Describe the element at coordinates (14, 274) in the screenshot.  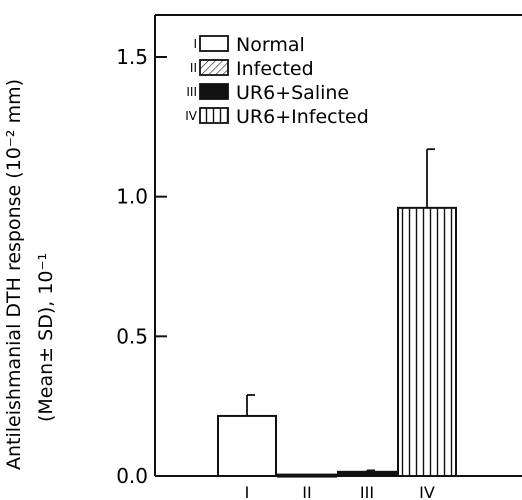
I see `y-axis-label: Antileishmanial DTH response (10⁻² mm)` at that location.